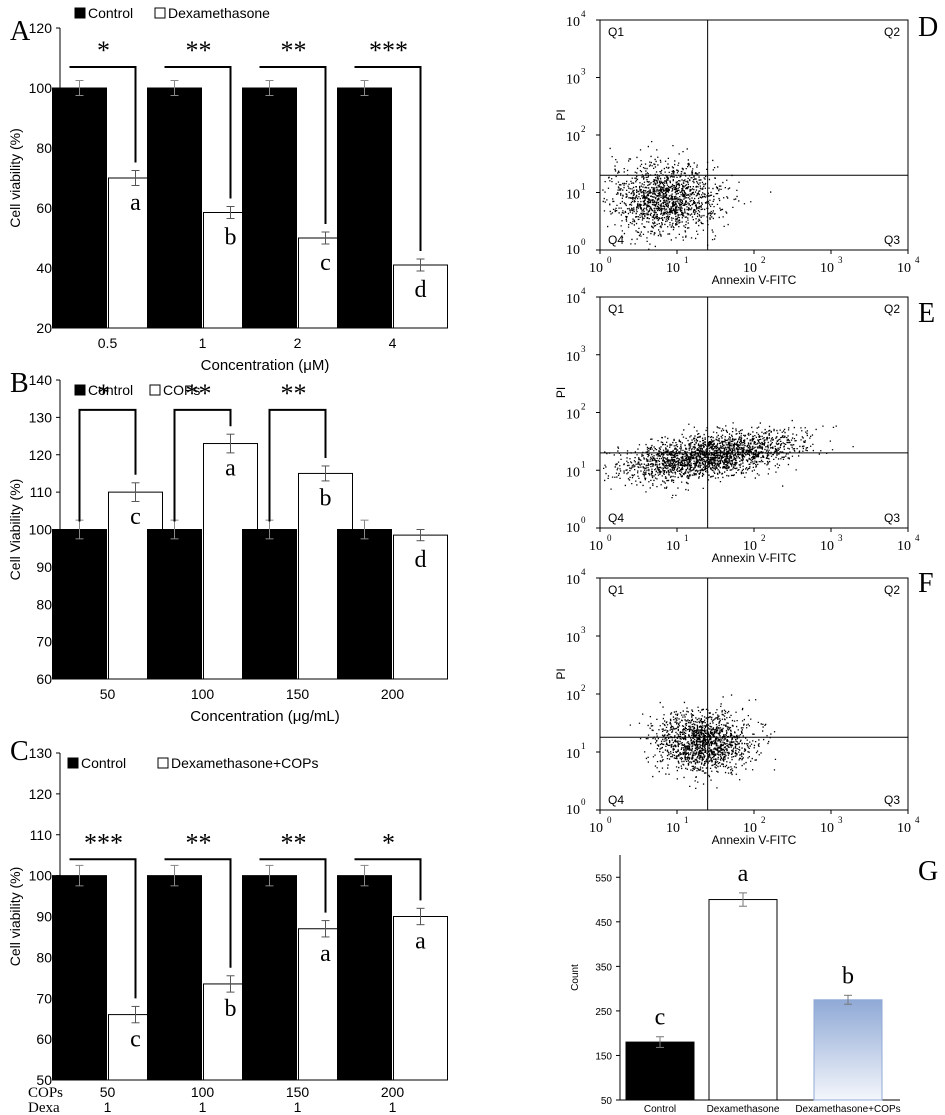 The image size is (945, 1115). What do you see at coordinates (561, 392) in the screenshot?
I see `y-axis-label: PI` at bounding box center [561, 392].